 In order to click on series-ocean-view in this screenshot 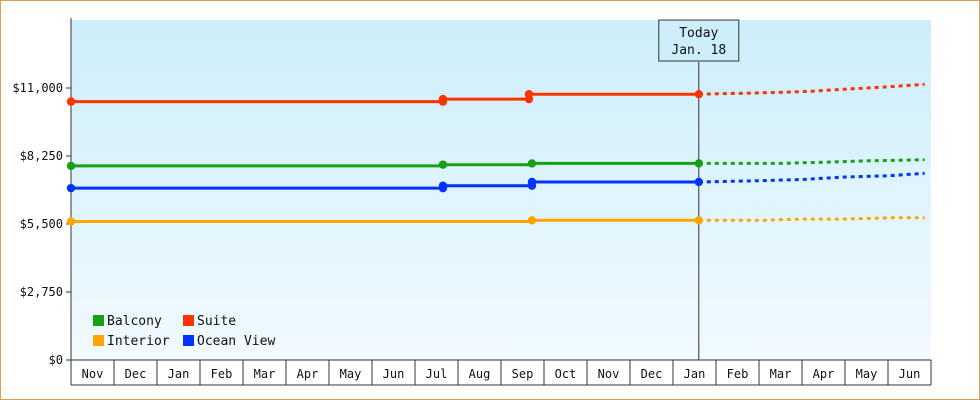, I will do `click(495, 182)`.